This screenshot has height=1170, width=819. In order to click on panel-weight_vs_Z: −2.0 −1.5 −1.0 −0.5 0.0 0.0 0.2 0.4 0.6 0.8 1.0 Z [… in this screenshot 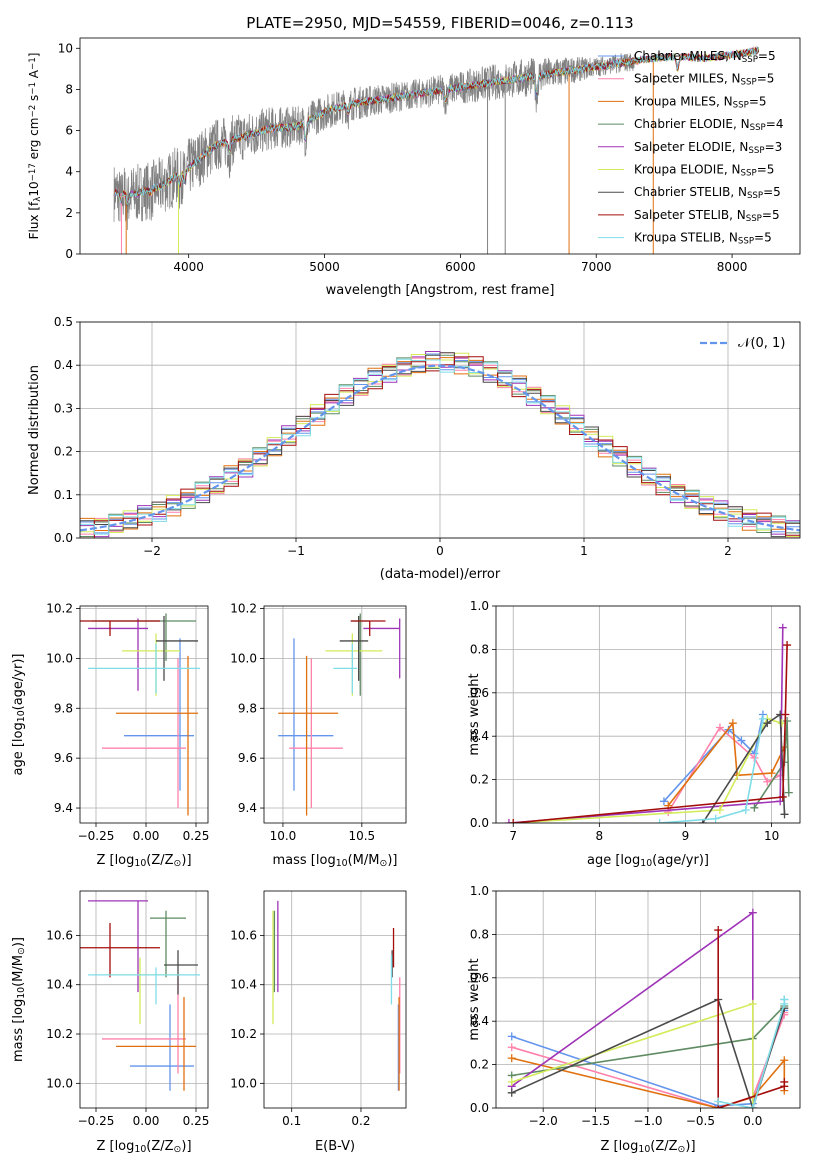, I will do `click(634, 1019)`.